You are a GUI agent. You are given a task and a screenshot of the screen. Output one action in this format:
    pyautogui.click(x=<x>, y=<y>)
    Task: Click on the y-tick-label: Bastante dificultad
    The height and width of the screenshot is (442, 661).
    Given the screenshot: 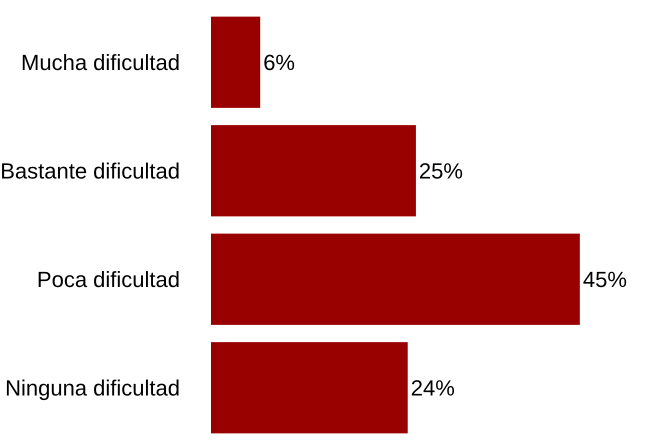 What is the action you would take?
    pyautogui.click(x=90, y=171)
    